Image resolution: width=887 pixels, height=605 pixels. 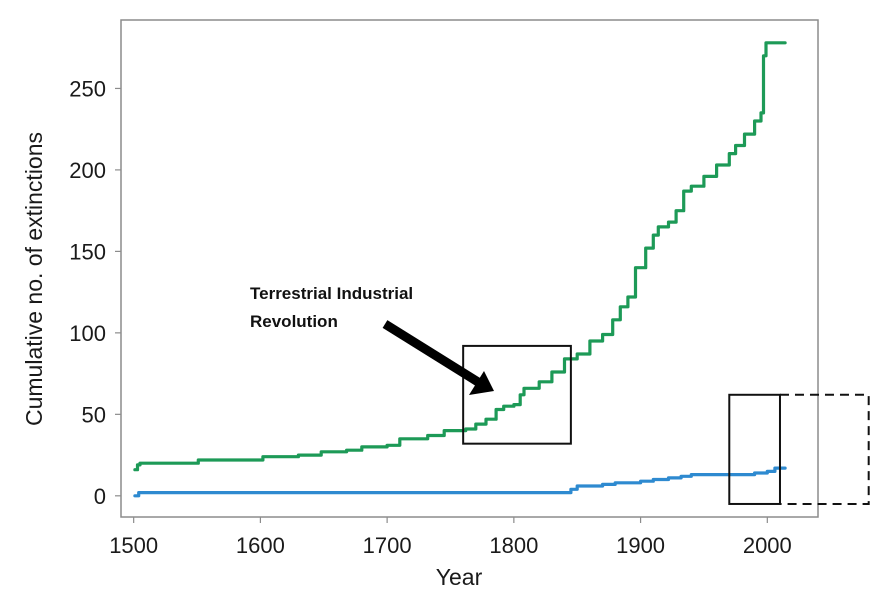 I want to click on y-tick-label: 50, so click(x=94, y=414).